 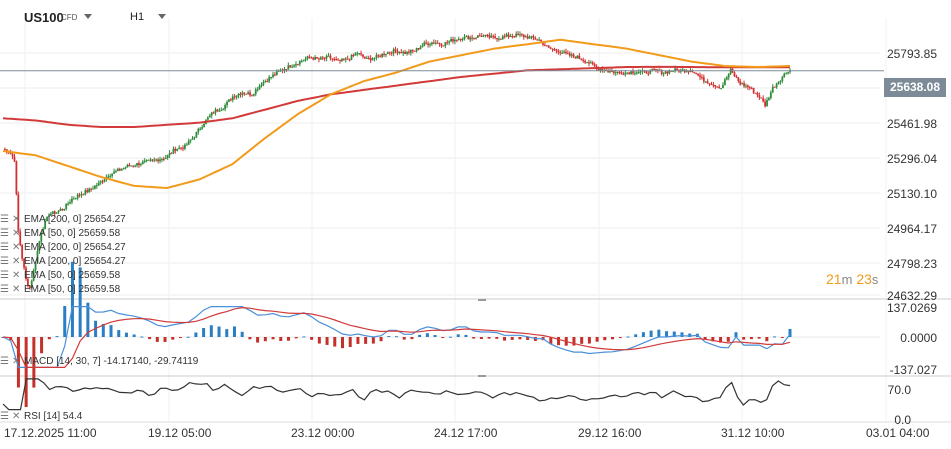 What do you see at coordinates (44, 17) in the screenshot?
I see `symbol-label: US100` at bounding box center [44, 17].